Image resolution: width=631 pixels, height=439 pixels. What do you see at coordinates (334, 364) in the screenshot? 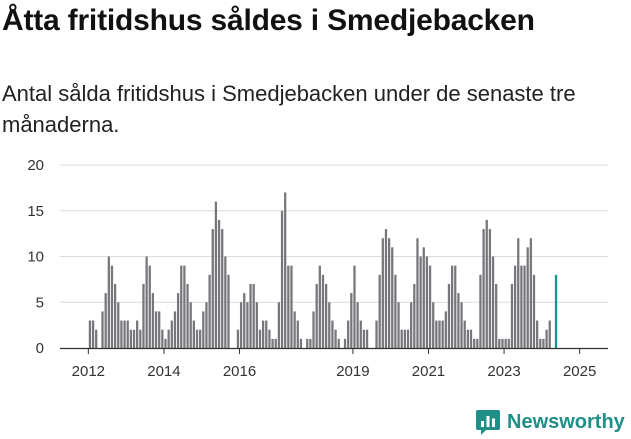
I see `x-axis: 2012 2014 2016 2019 2021 2023 2025` at bounding box center [334, 364].